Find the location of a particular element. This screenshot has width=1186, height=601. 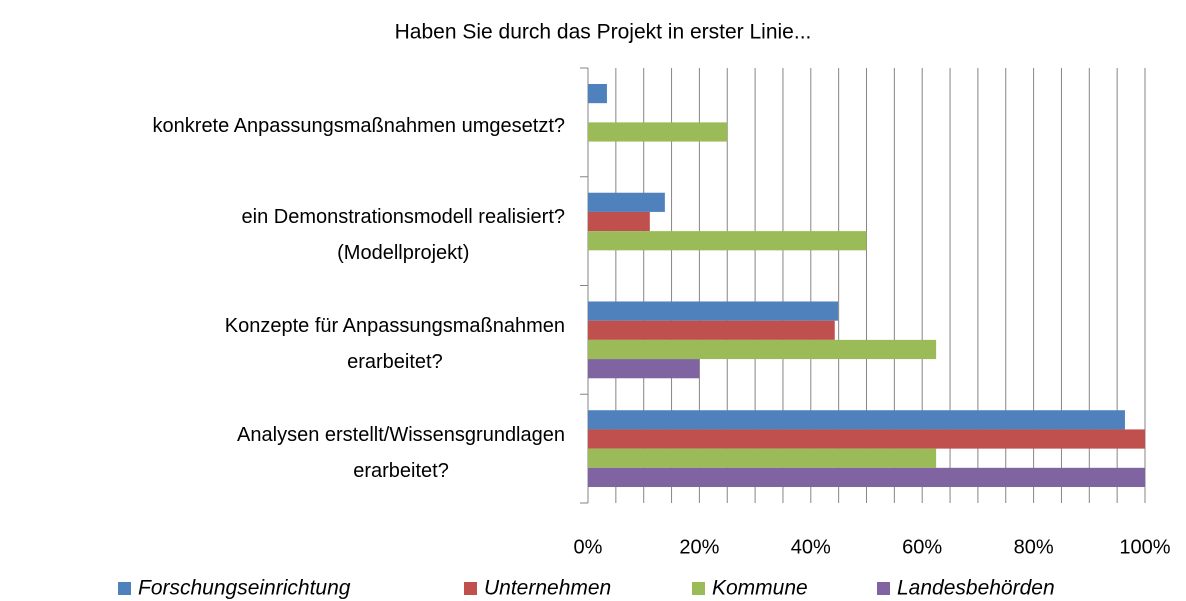

x-tick-label: 80% is located at coordinates (1034, 547).